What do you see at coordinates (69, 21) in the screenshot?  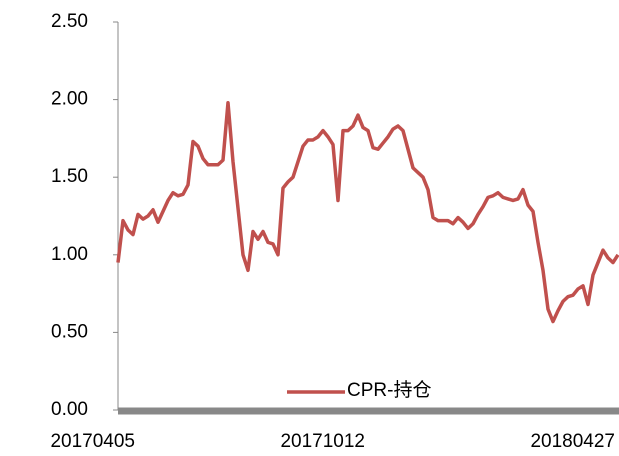 I see `y-tick-label: 2.50` at bounding box center [69, 21].